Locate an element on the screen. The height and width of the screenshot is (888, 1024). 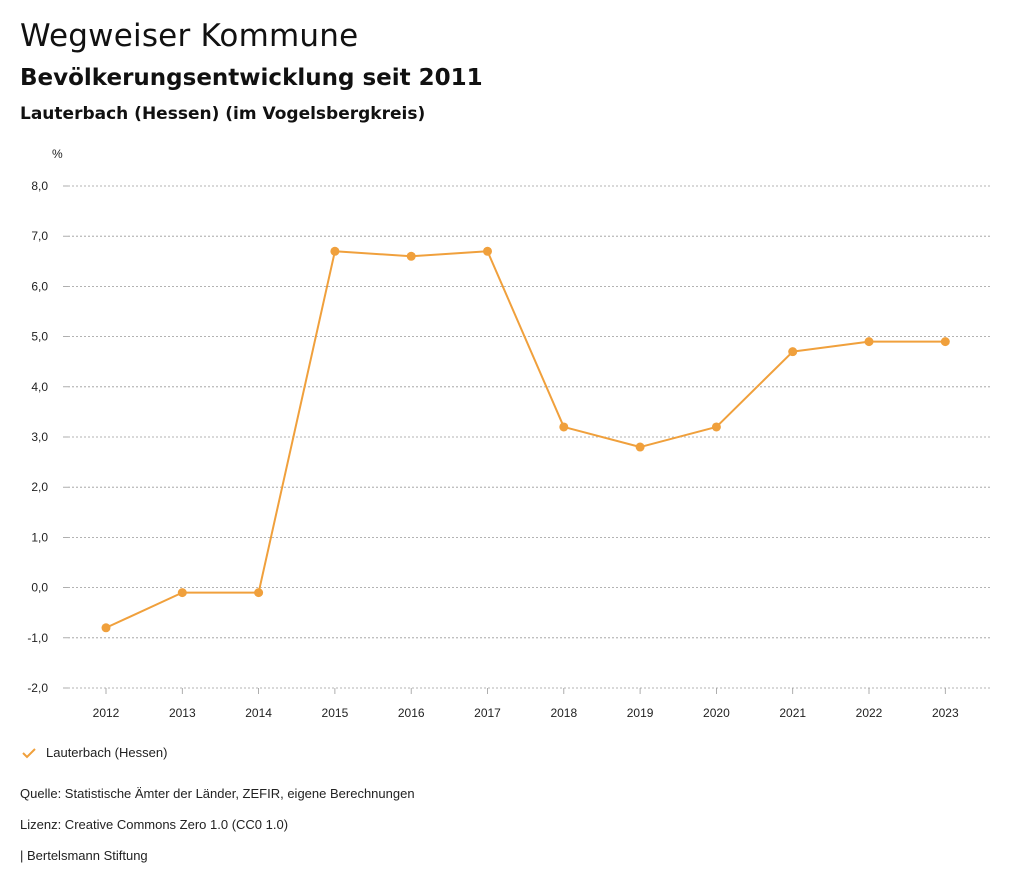
chart-subtitle: Bevölkerungsentwicklung seit 2011 is located at coordinates (251, 78).